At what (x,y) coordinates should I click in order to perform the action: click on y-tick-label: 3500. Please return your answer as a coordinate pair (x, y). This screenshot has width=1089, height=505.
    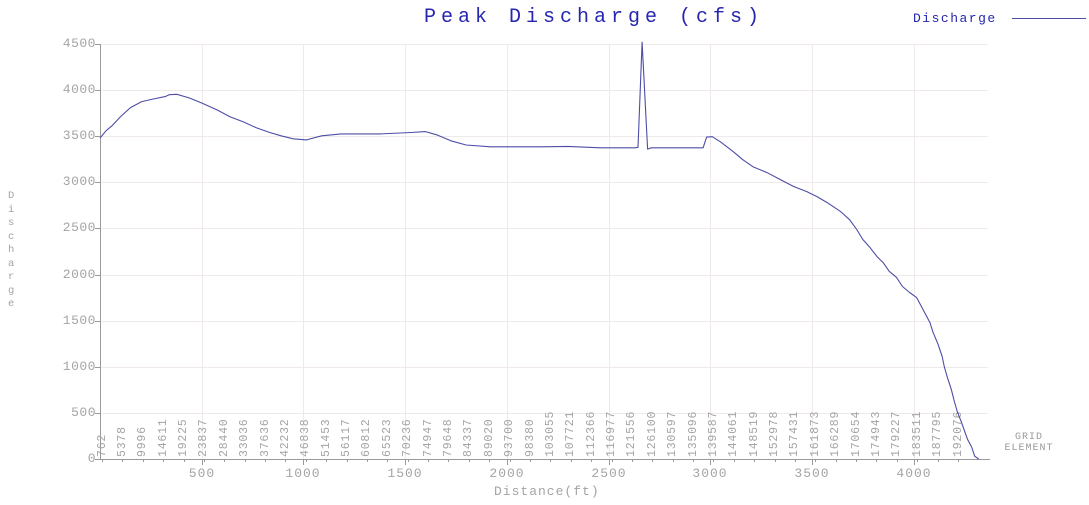
    Looking at the image, I should click on (79, 135).